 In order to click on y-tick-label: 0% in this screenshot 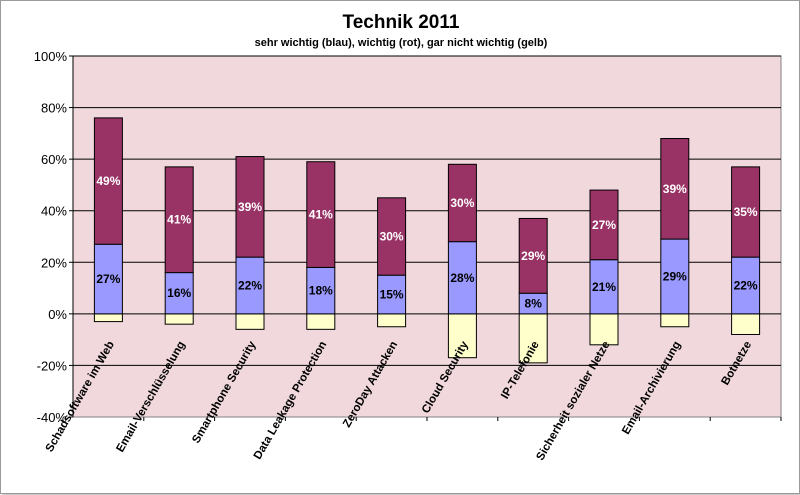, I will do `click(57, 314)`.